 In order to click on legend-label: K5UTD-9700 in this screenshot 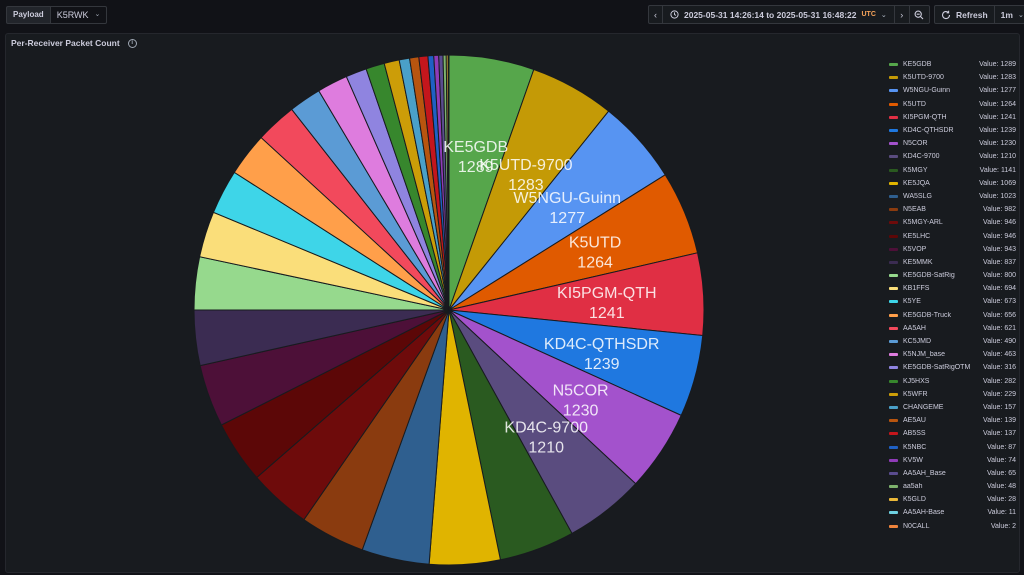, I will do `click(923, 78)`.